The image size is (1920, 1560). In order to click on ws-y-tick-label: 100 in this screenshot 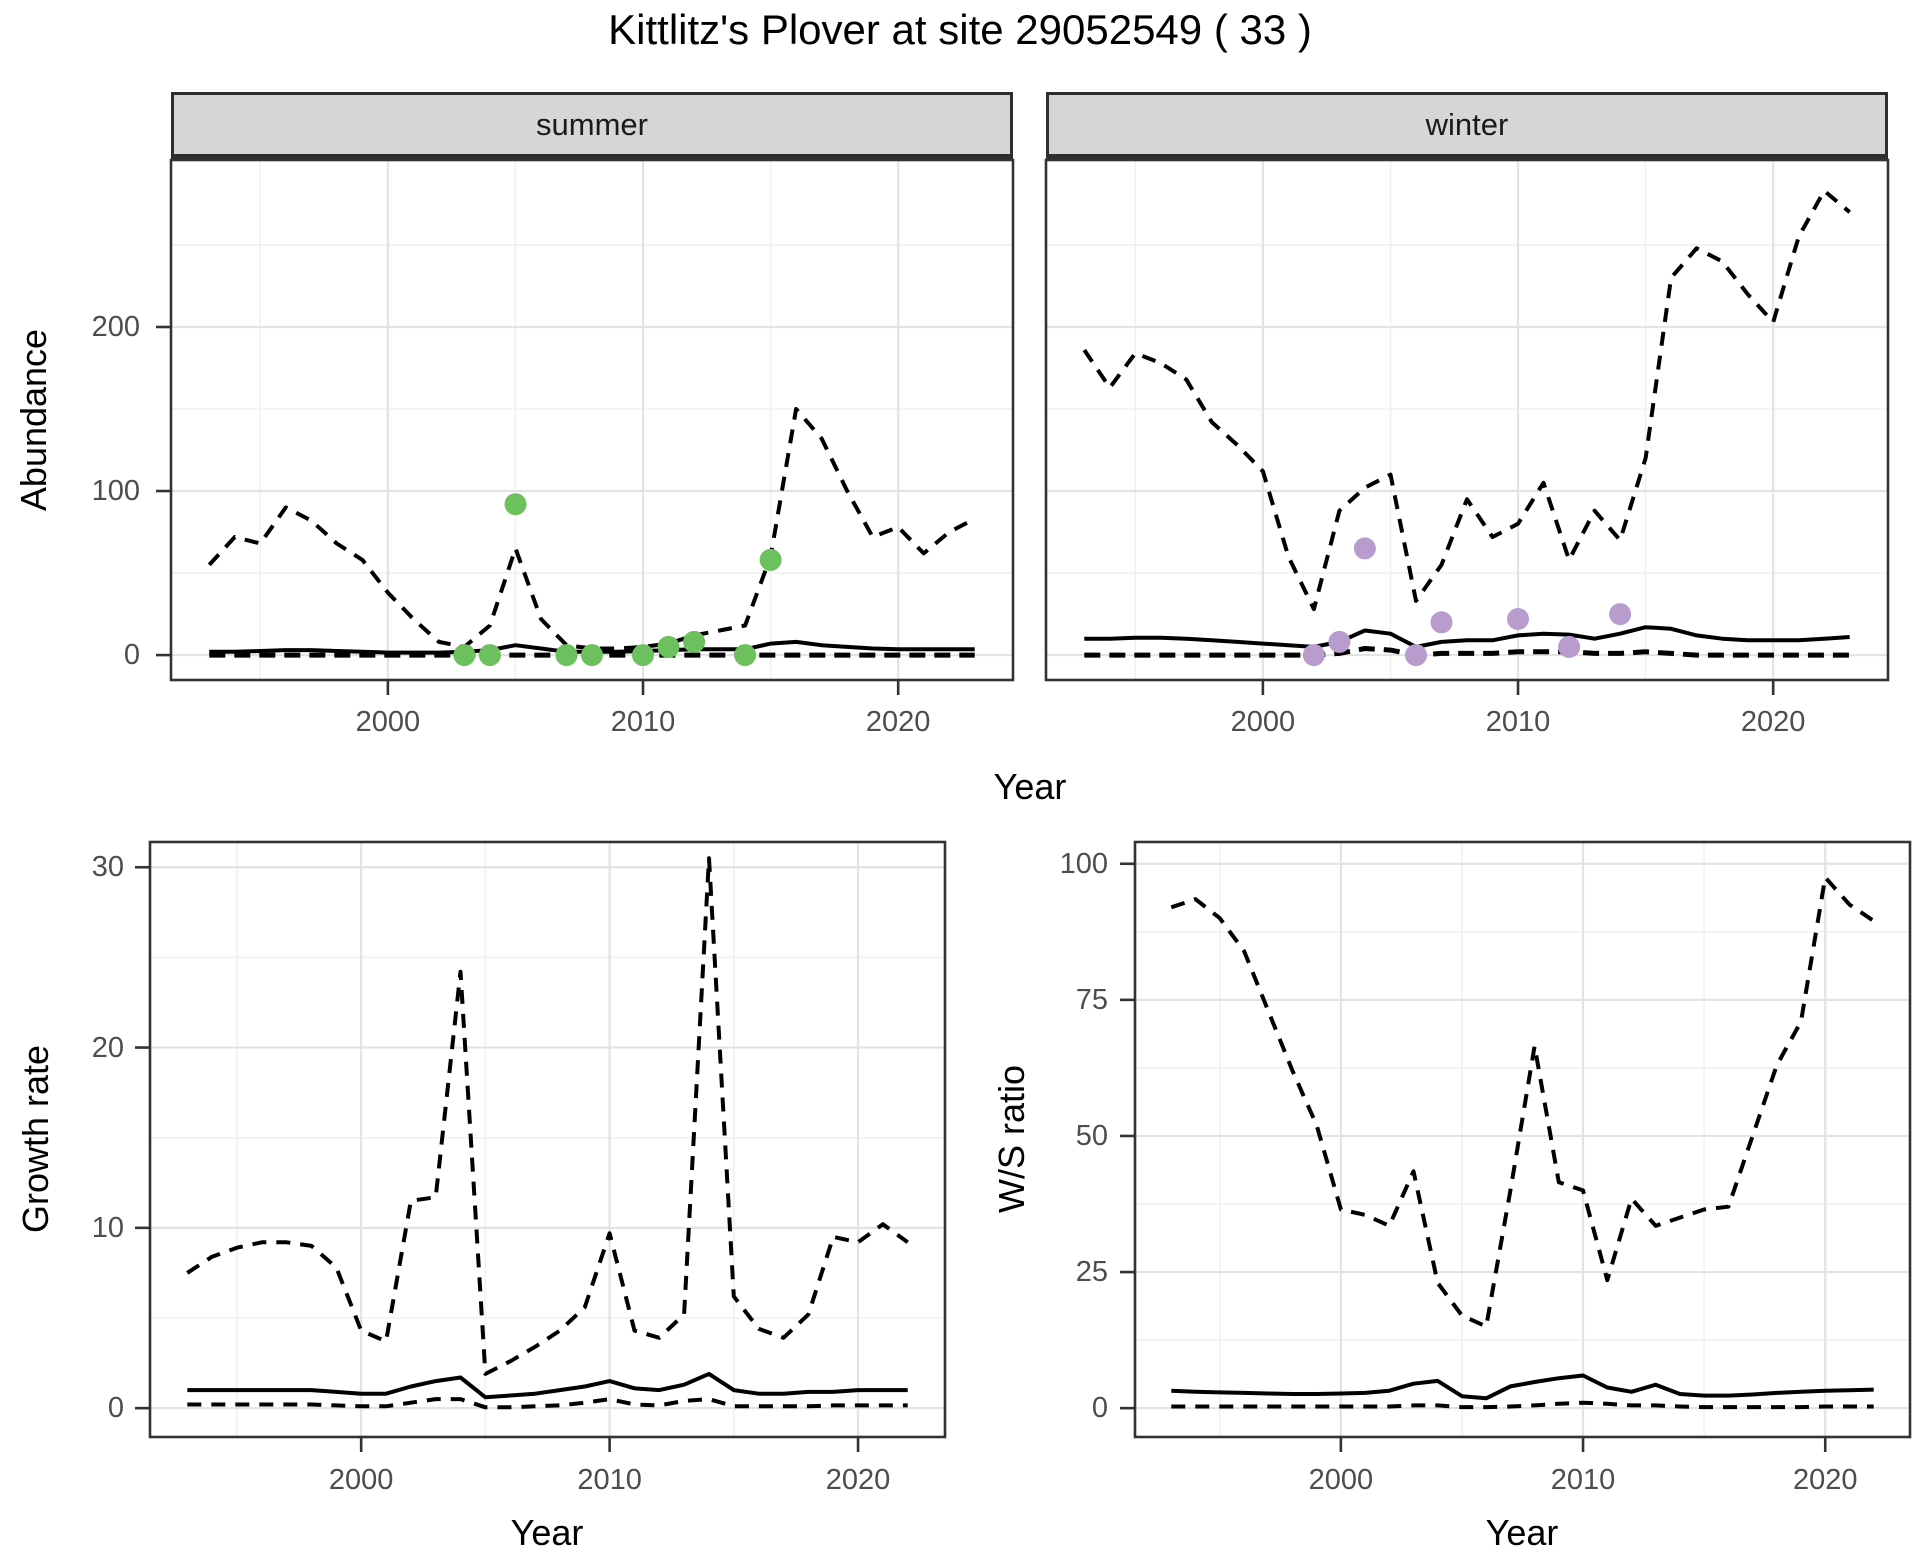, I will do `click(1083, 863)`.